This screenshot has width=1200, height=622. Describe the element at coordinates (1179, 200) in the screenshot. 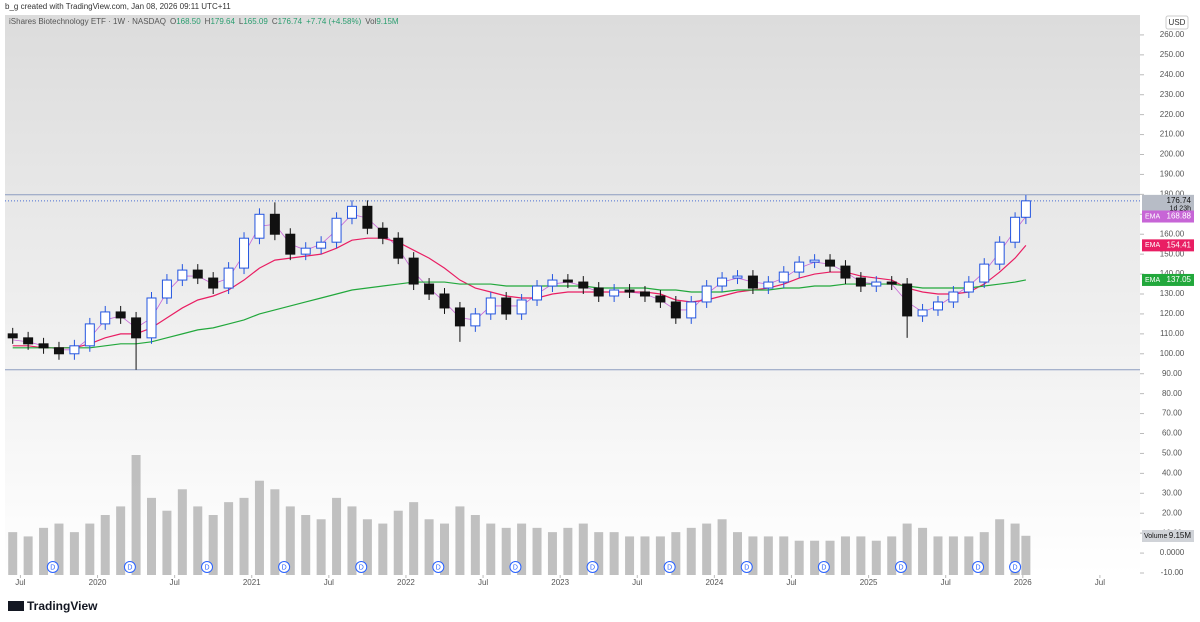

I see `tag-value: 176.74` at that location.